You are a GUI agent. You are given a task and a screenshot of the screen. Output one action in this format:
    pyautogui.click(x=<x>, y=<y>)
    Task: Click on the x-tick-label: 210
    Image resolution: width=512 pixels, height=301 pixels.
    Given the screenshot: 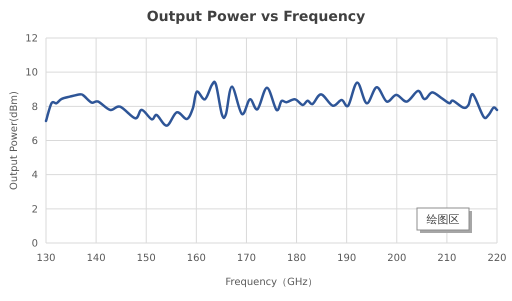 What is the action you would take?
    pyautogui.click(x=446, y=258)
    